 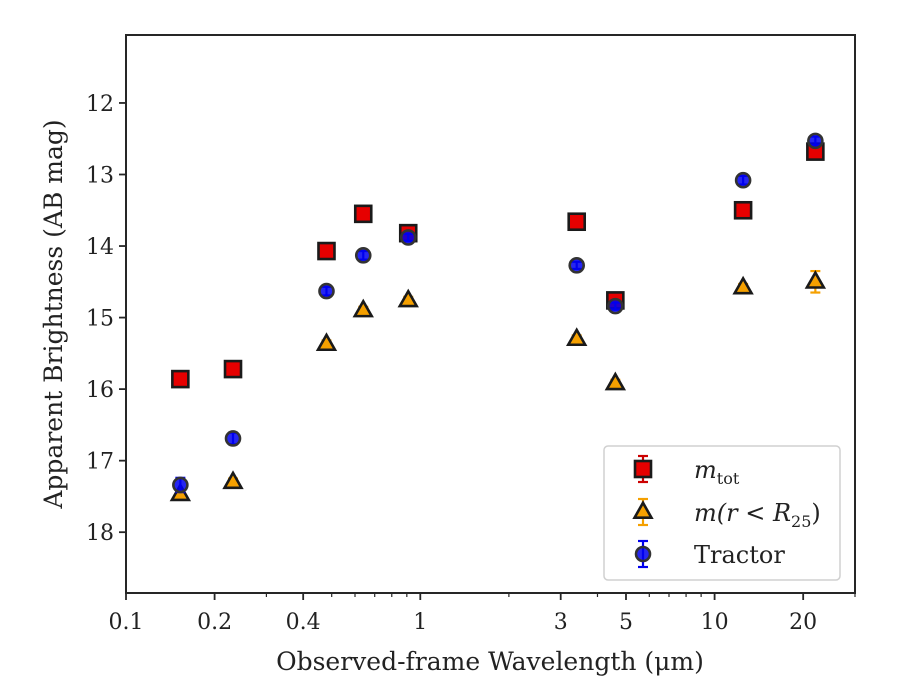 I want to click on legend: mtot m(r < R25) Tractor, so click(x=722, y=513).